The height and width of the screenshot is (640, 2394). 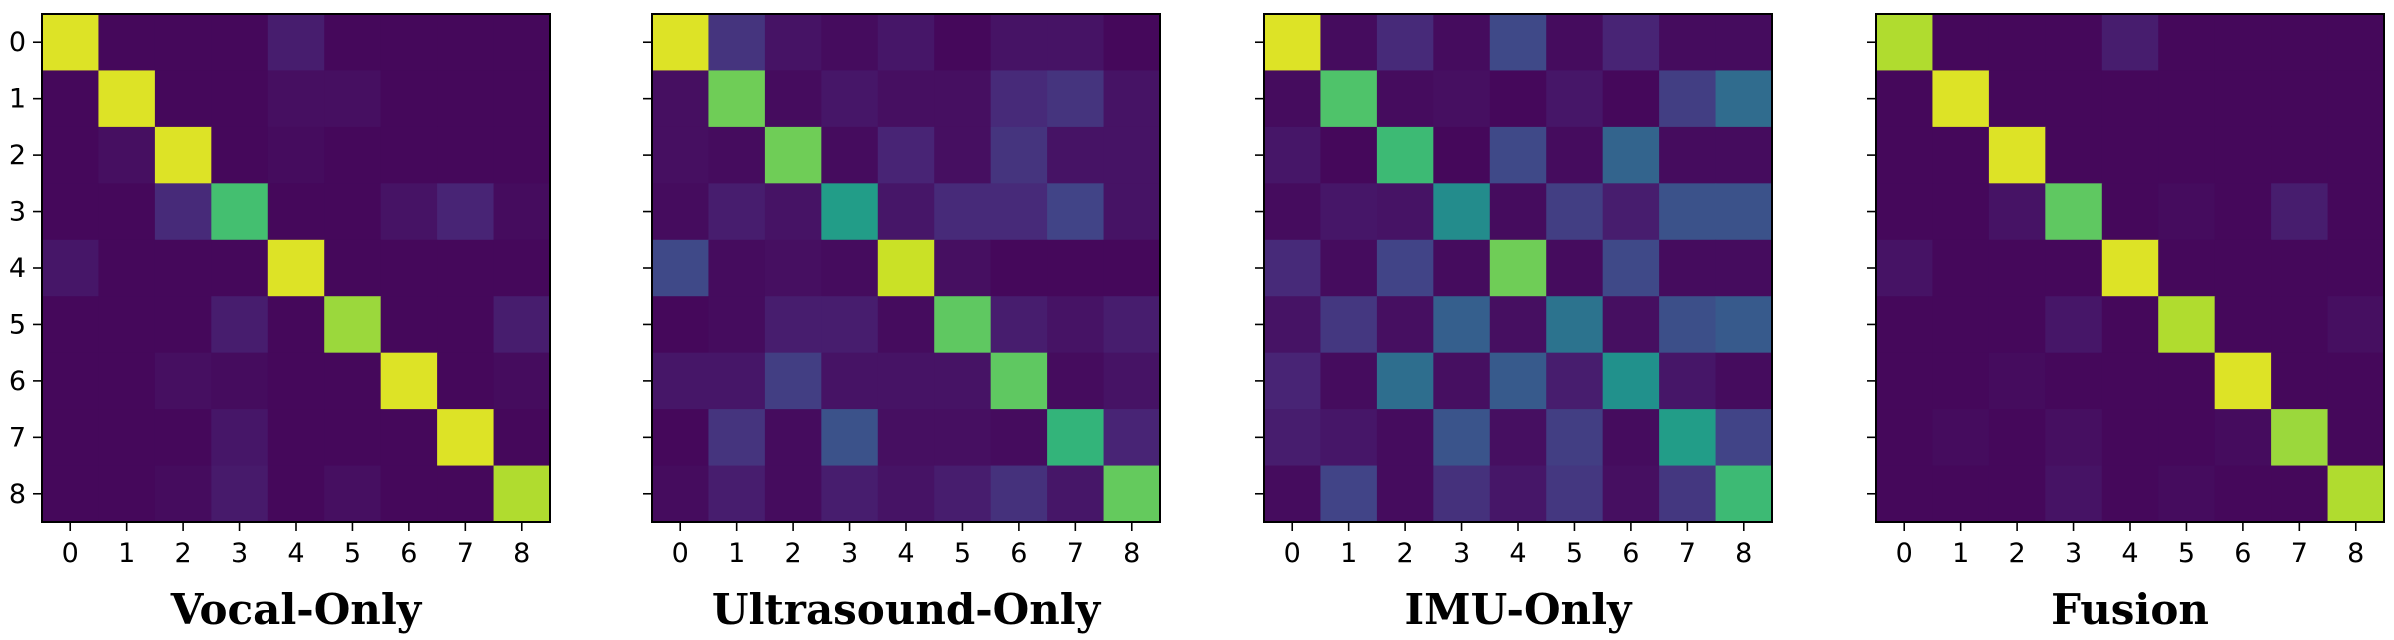 I want to click on x-tick-label: 0, so click(x=1904, y=553).